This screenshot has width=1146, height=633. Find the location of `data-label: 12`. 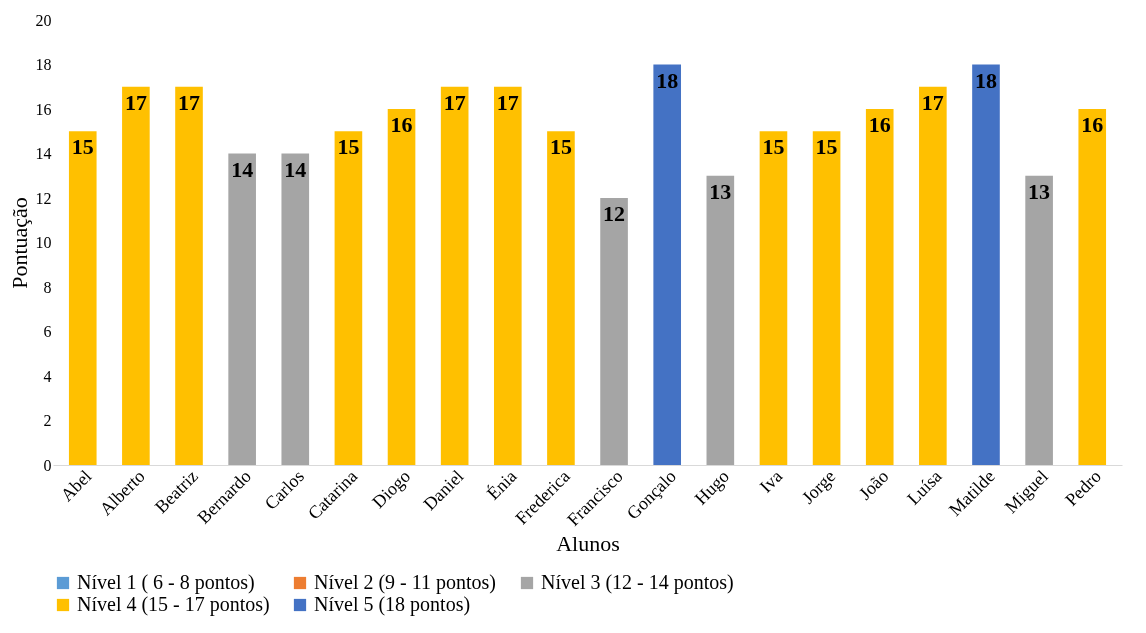

data-label: 12 is located at coordinates (614, 213).